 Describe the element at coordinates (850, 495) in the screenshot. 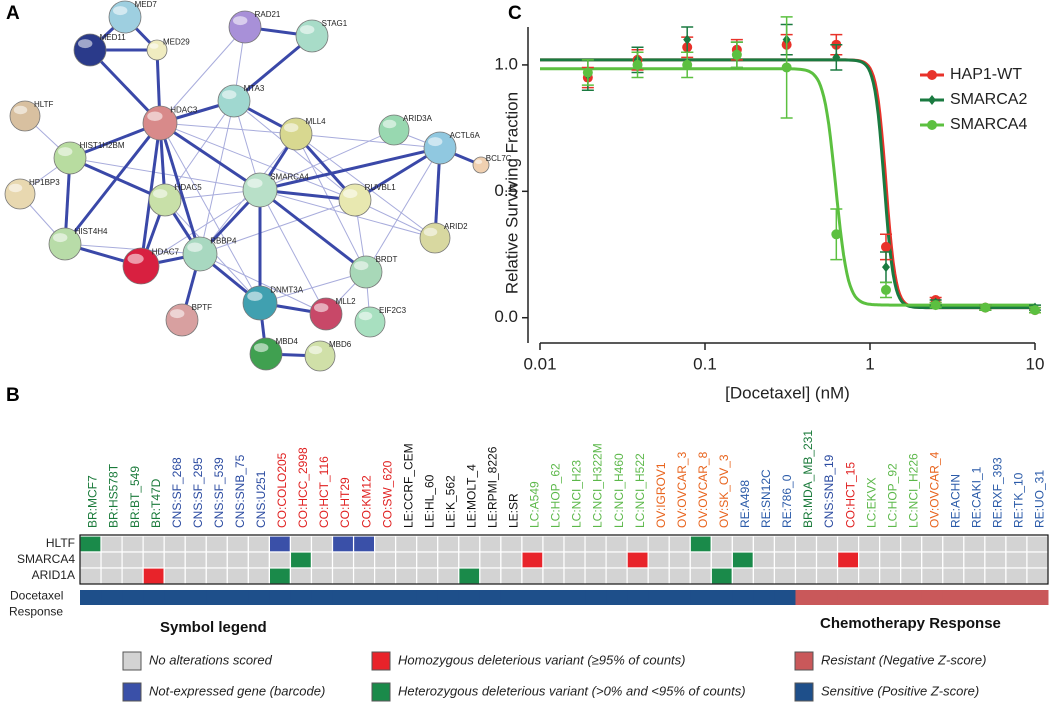

I see `column-label: CO:HCT_15` at that location.